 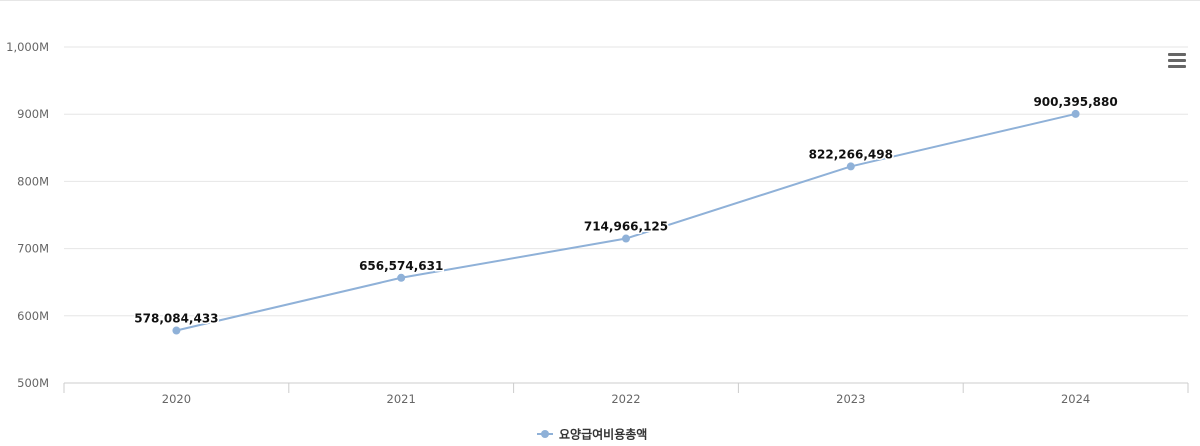 I want to click on x-tick-label: 2022, so click(x=625, y=399).